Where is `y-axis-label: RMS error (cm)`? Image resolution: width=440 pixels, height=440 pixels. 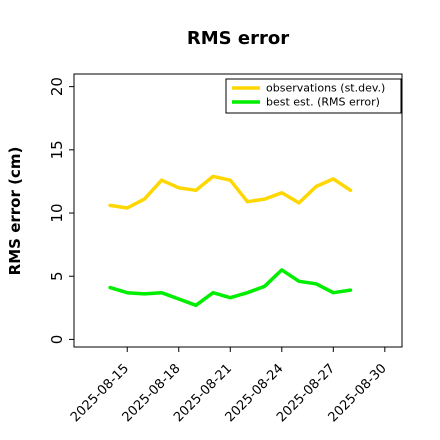
y-axis-label: RMS error (cm) is located at coordinates (15, 211).